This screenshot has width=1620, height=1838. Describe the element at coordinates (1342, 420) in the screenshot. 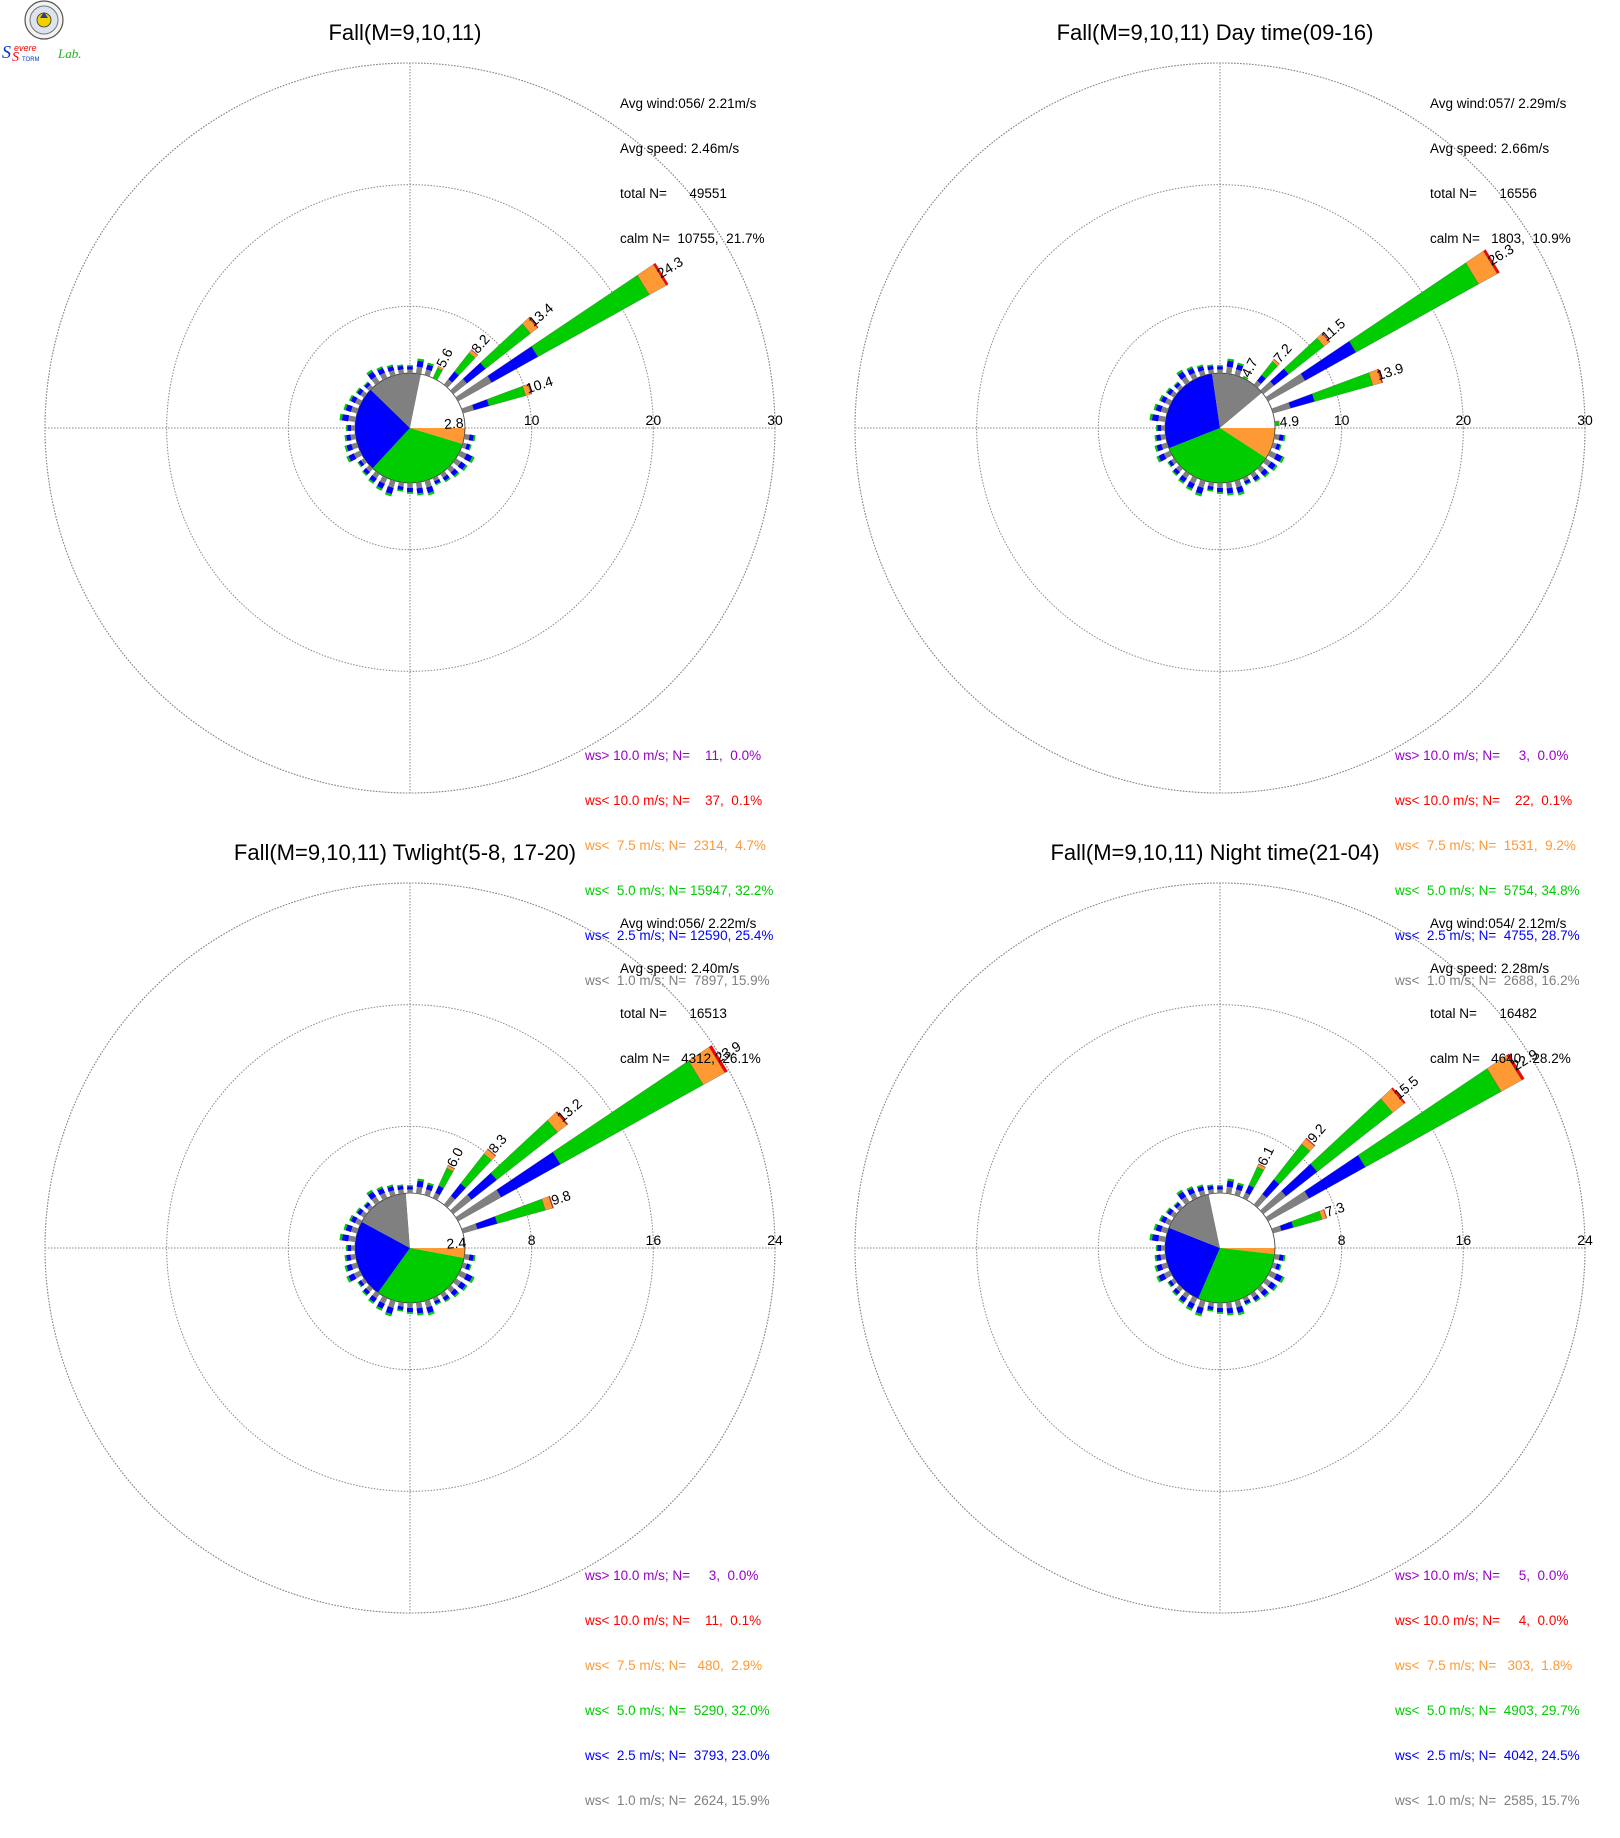

I see `ring-label: 10` at that location.